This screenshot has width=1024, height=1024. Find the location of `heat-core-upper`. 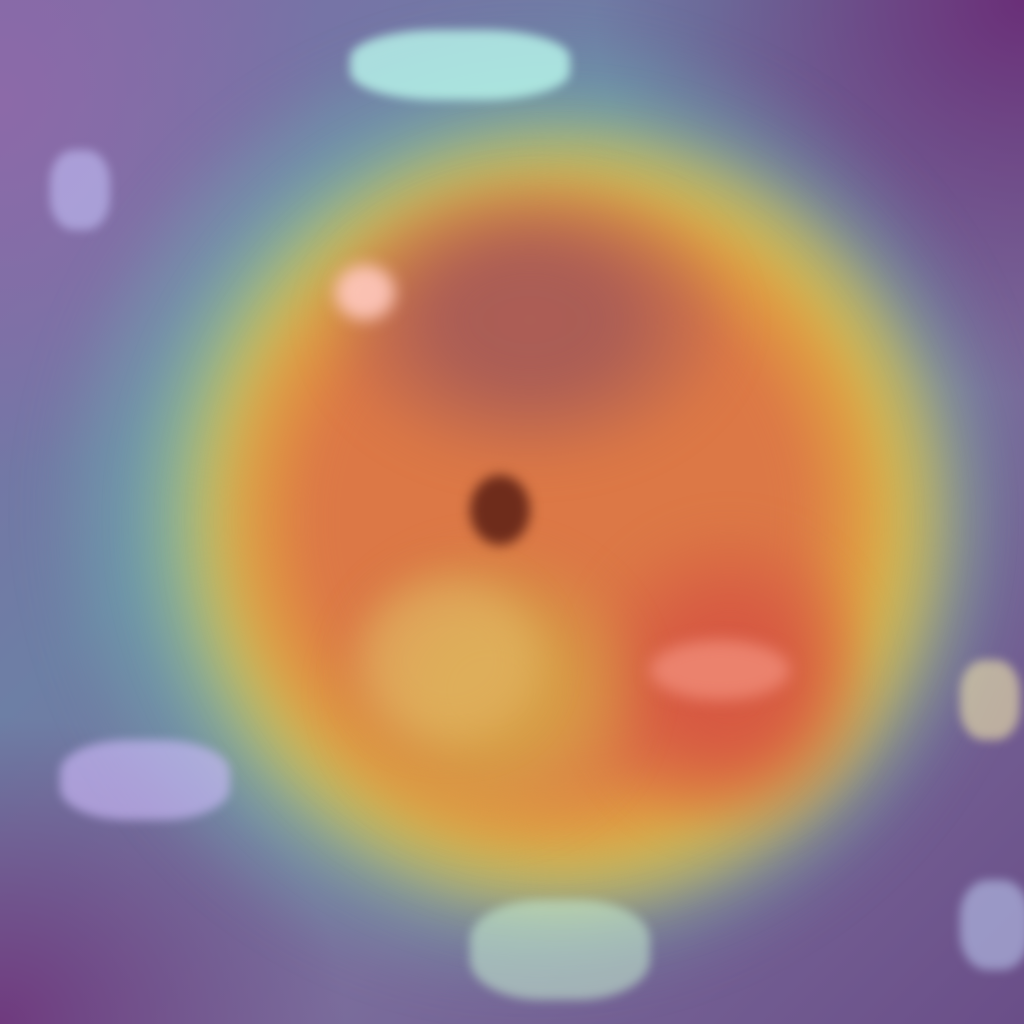

heat-core-upper is located at coordinates (530, 320).